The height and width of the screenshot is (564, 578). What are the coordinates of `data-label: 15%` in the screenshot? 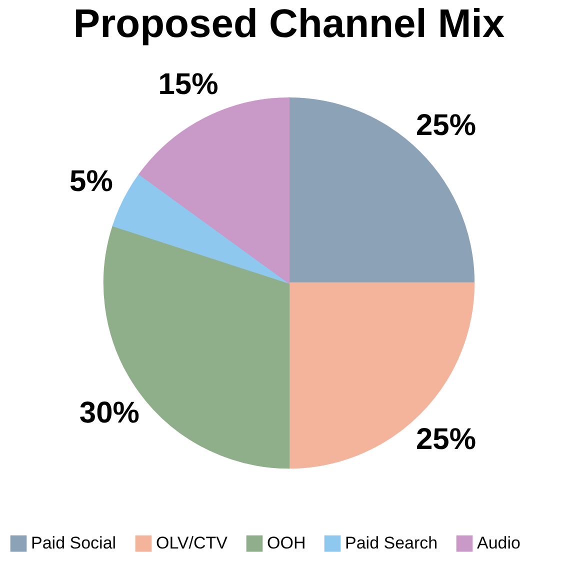 It's located at (188, 85).